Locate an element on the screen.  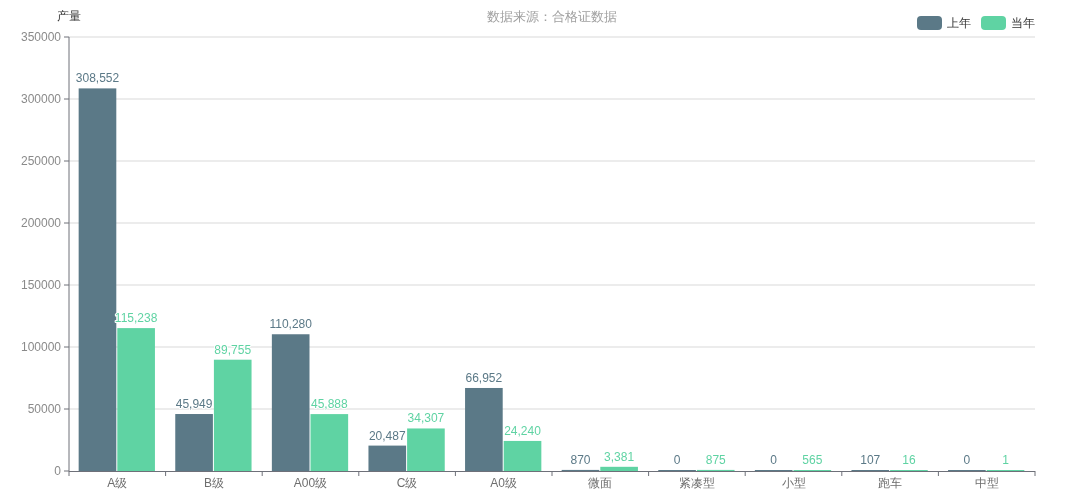
y-tick-label: 150000 is located at coordinates (41, 285).